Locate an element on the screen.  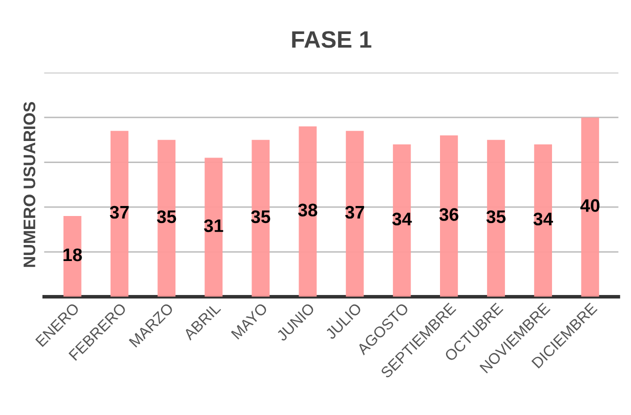
data-label: 18 is located at coordinates (73, 255).